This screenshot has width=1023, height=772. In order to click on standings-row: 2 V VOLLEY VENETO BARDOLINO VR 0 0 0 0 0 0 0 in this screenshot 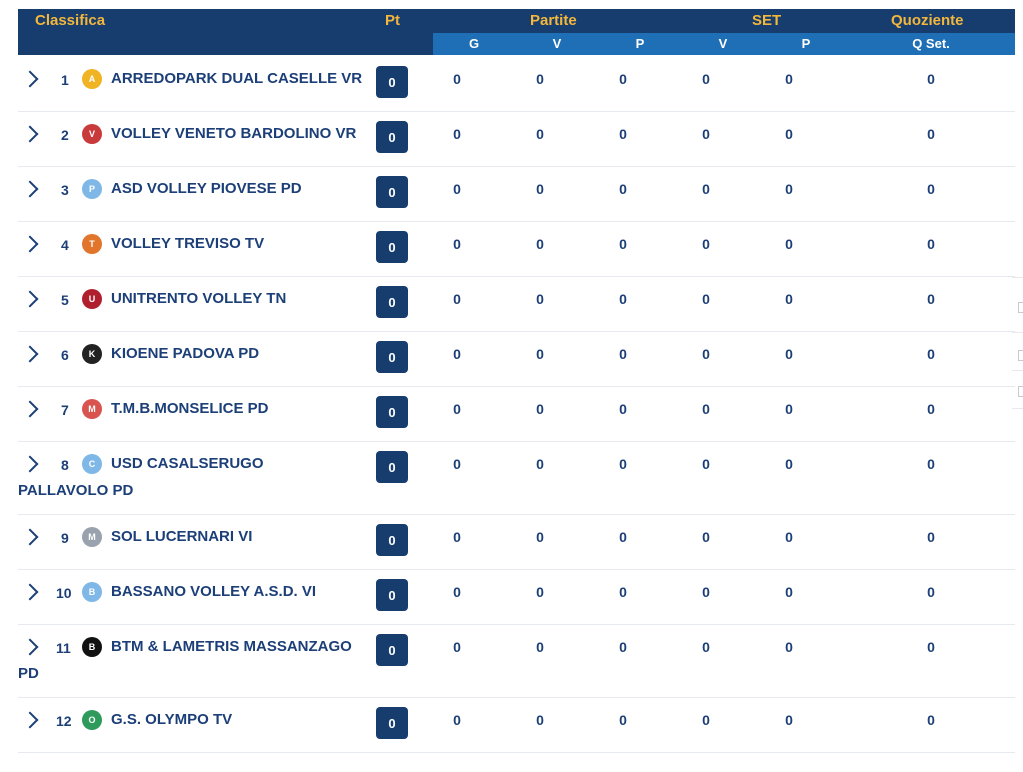, I will do `click(516, 139)`.